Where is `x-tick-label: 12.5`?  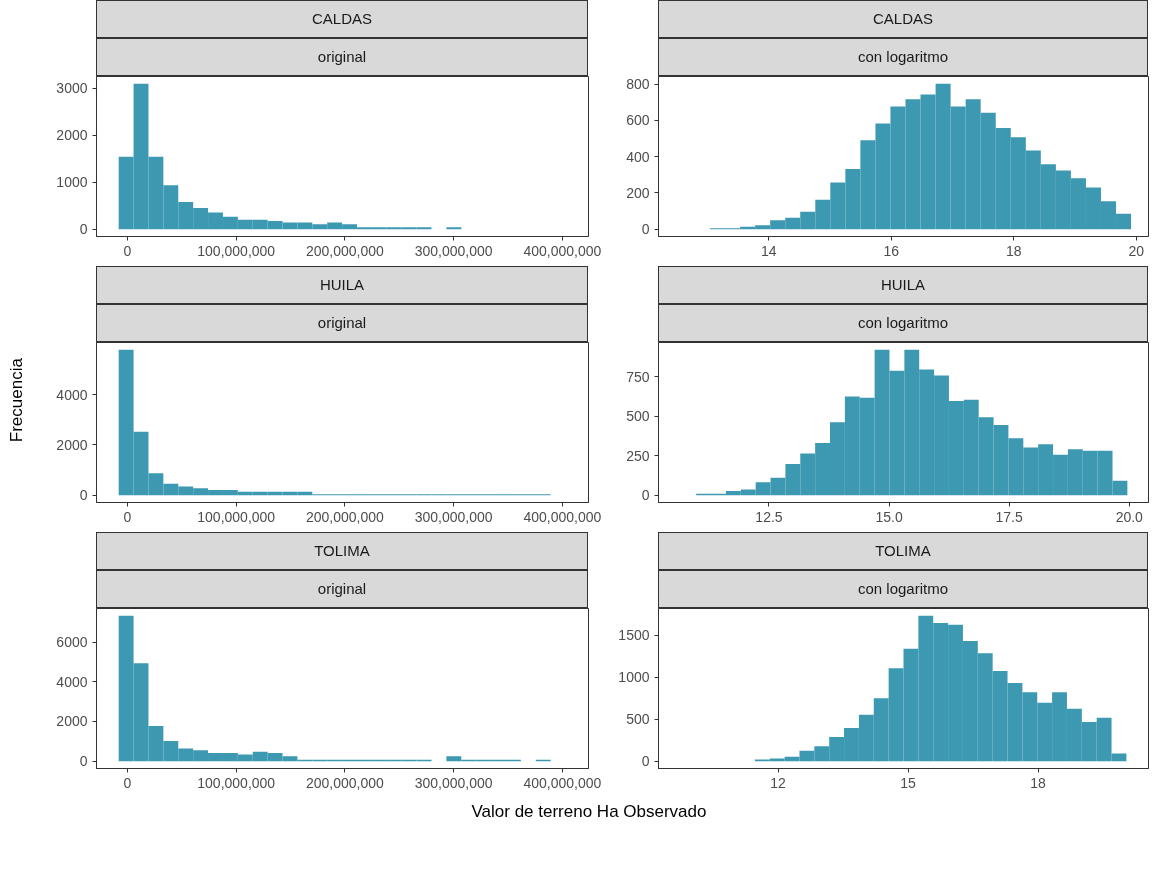
x-tick-label: 12.5 is located at coordinates (769, 516).